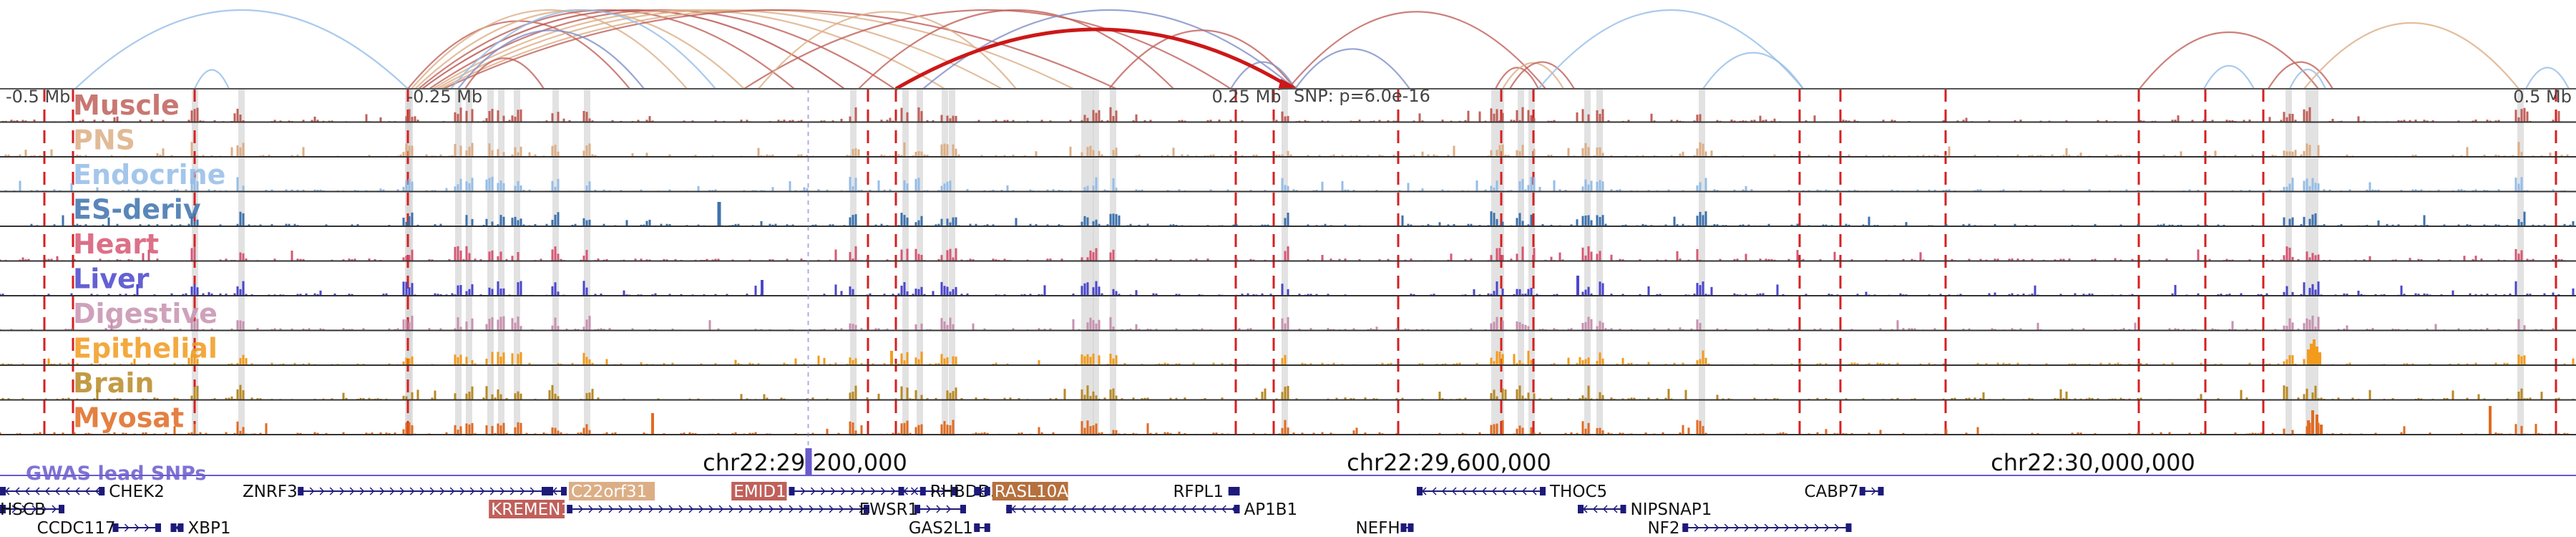 The image size is (2576, 537). I want to click on gene-label: C22orf31, so click(609, 492).